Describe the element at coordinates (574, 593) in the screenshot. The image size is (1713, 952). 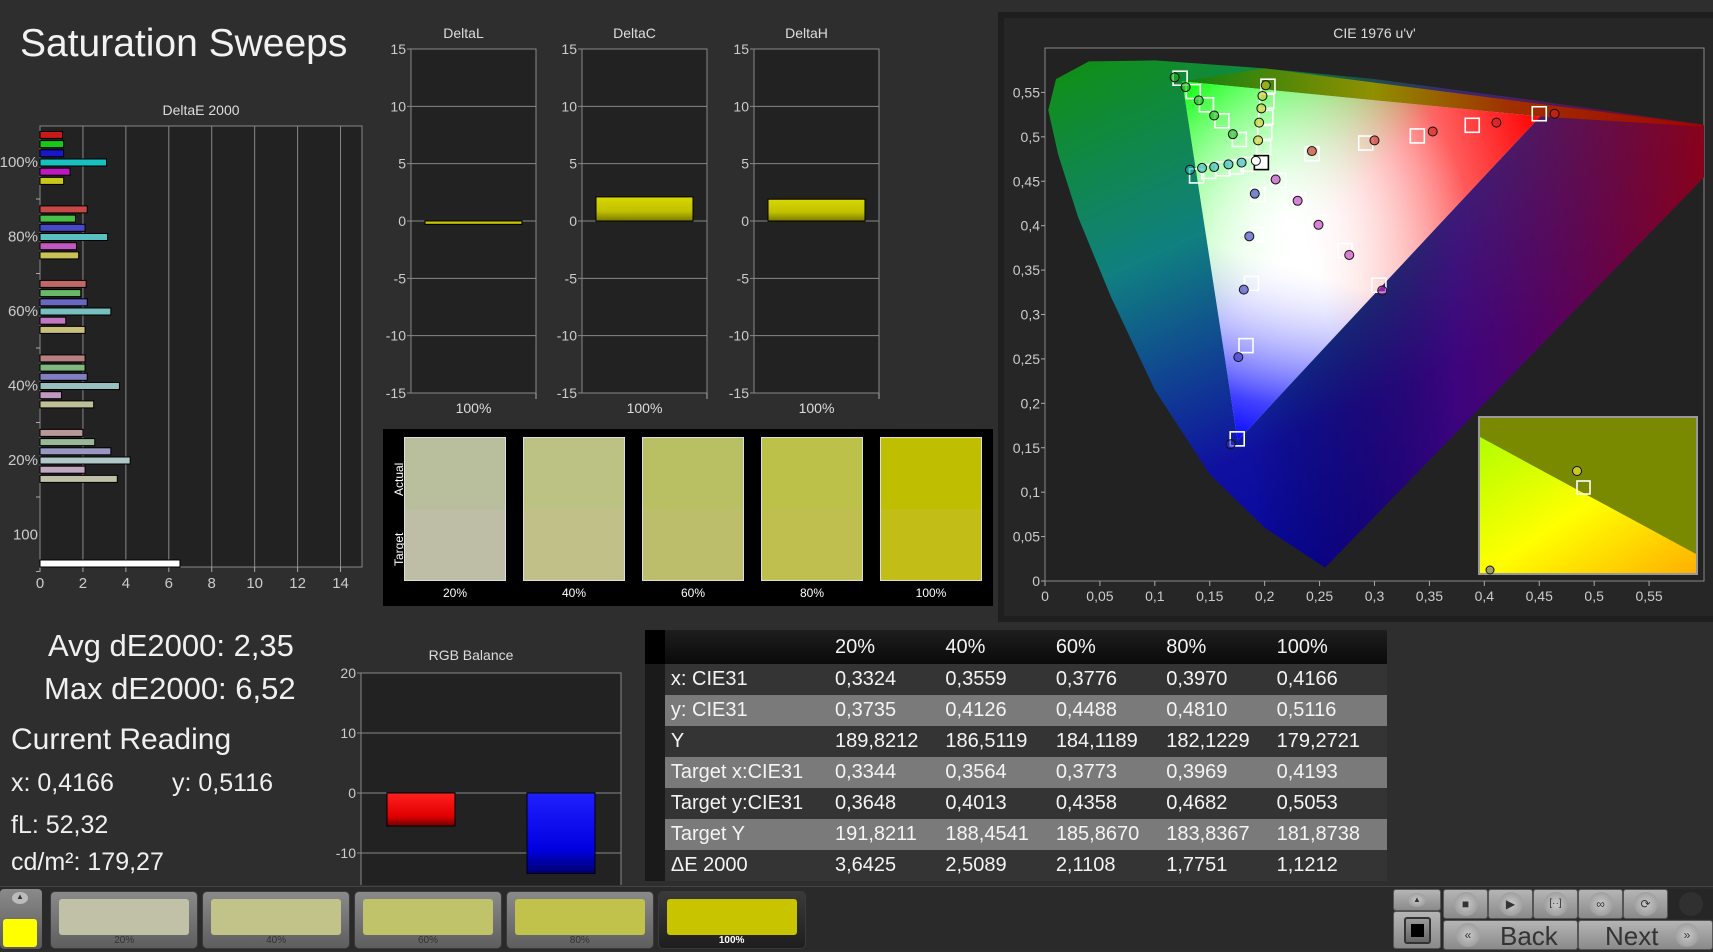
I see `swatch-label: 40%` at that location.